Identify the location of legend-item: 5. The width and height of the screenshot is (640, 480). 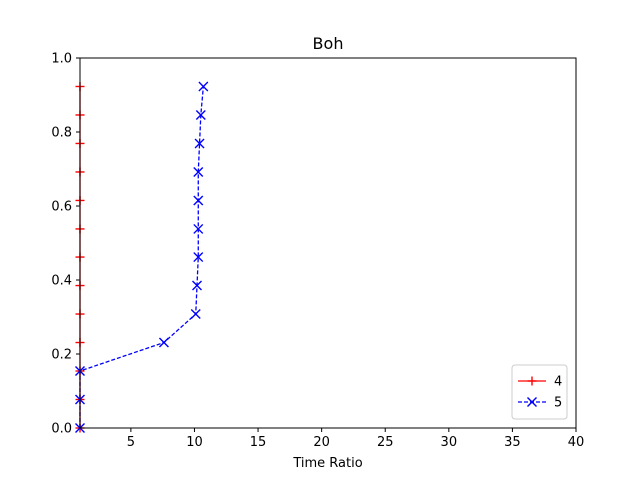
(540, 403).